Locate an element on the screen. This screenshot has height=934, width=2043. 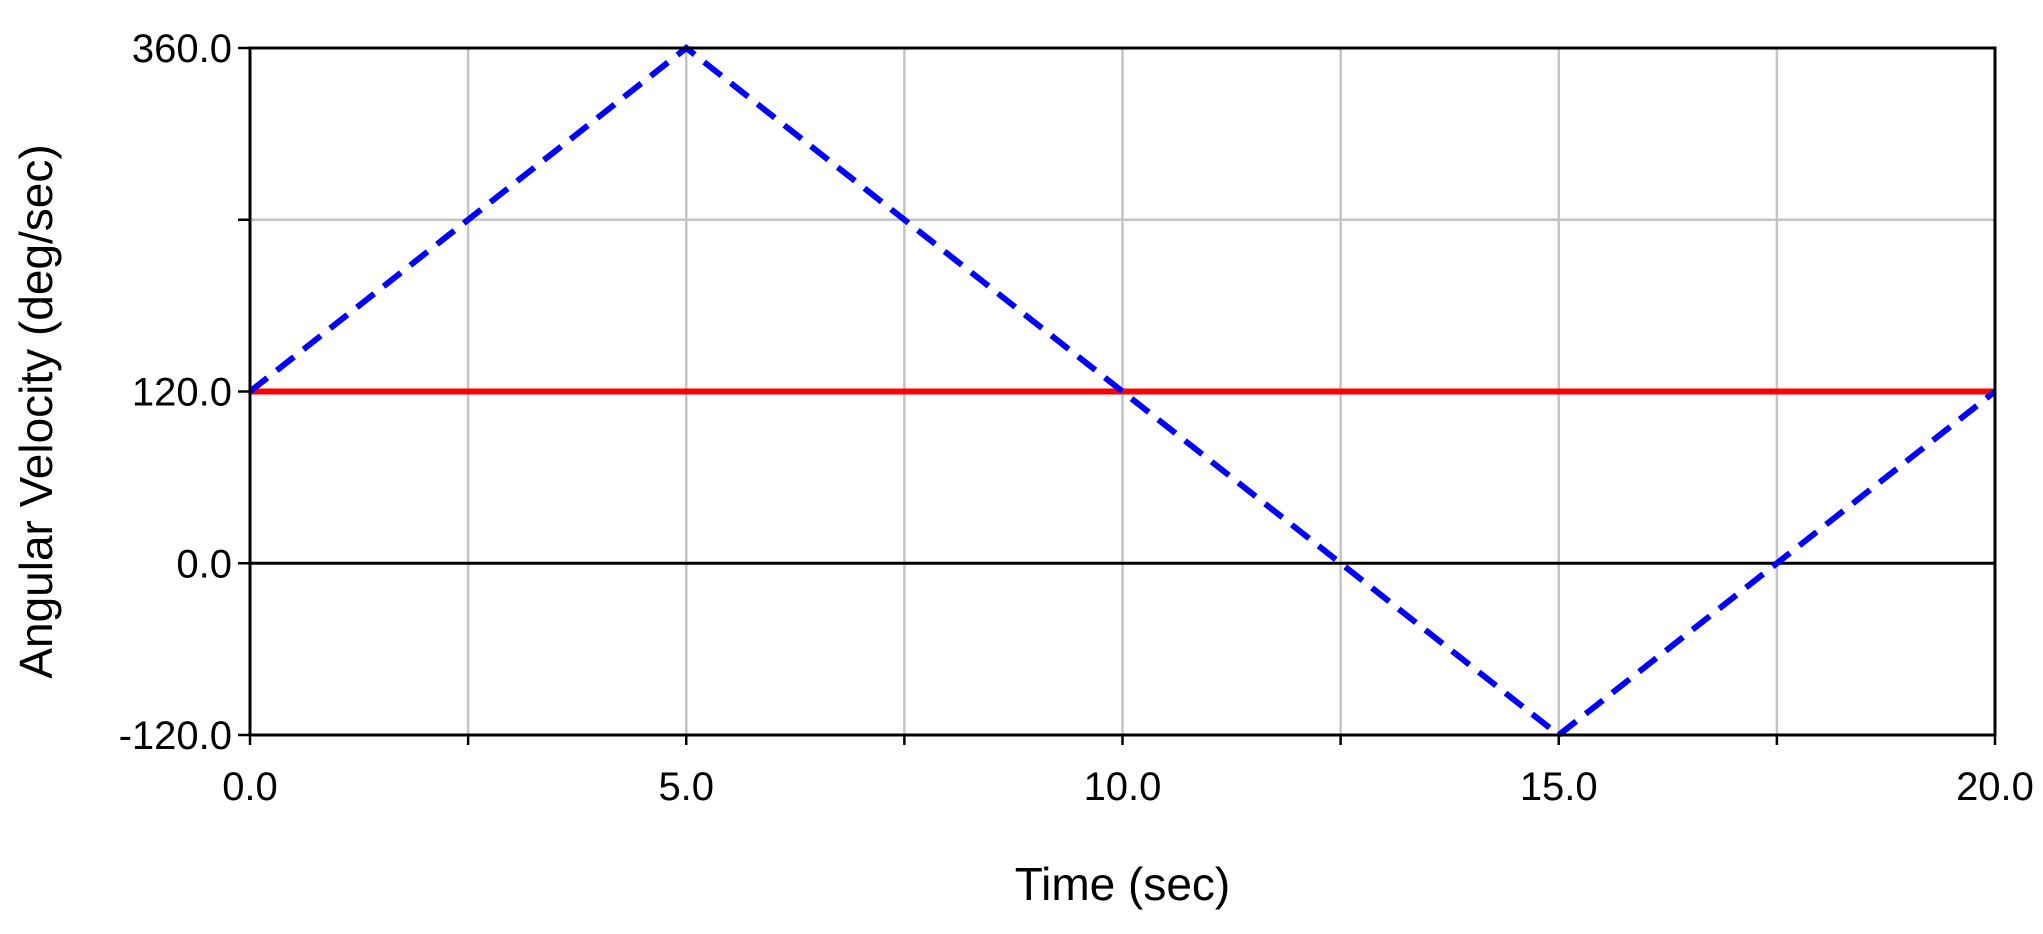
x-tick-label: 15.0 is located at coordinates (1559, 787).